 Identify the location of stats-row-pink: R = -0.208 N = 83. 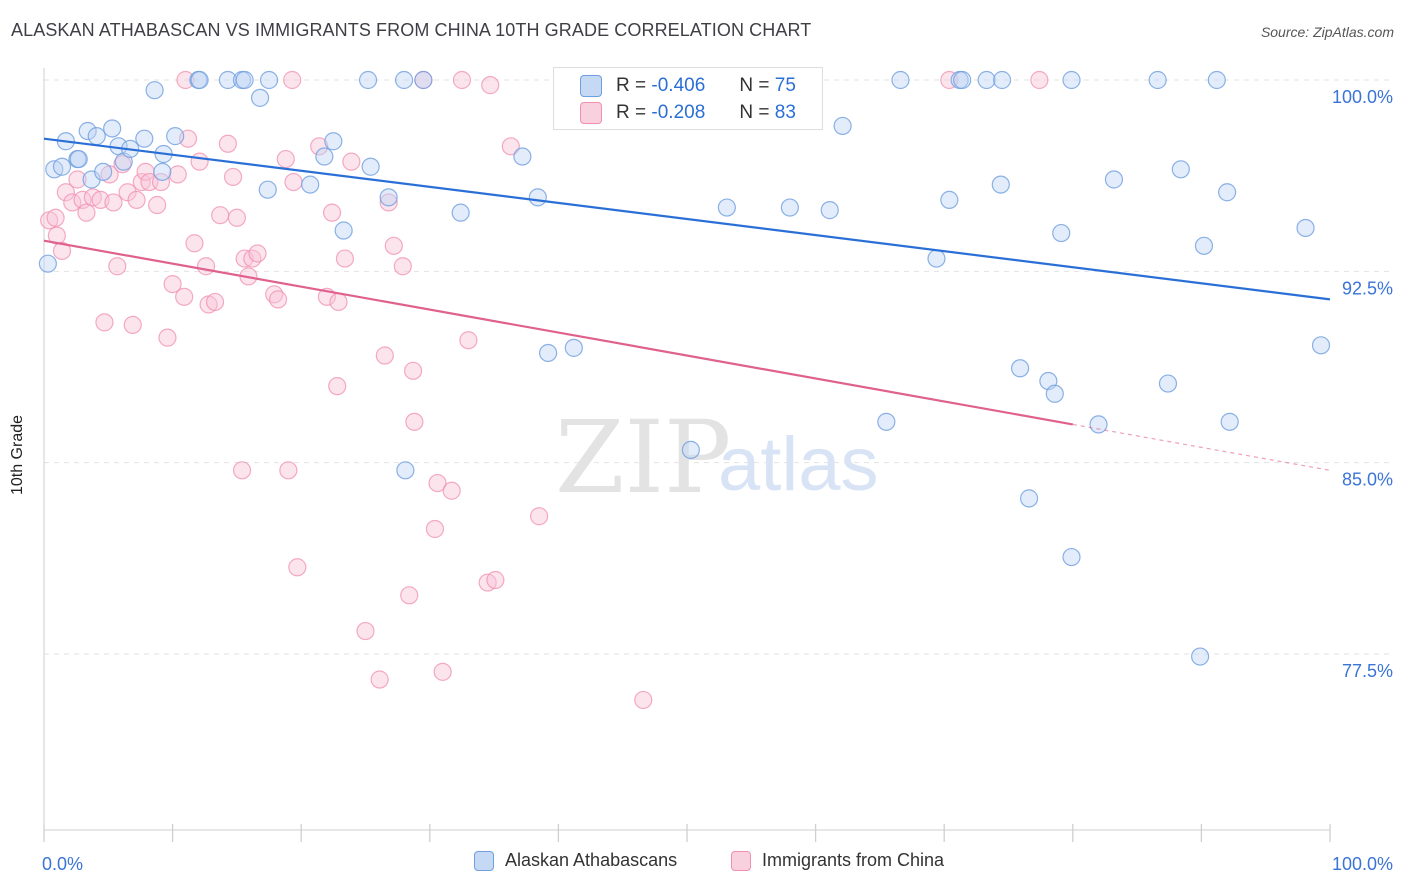
(675, 113).